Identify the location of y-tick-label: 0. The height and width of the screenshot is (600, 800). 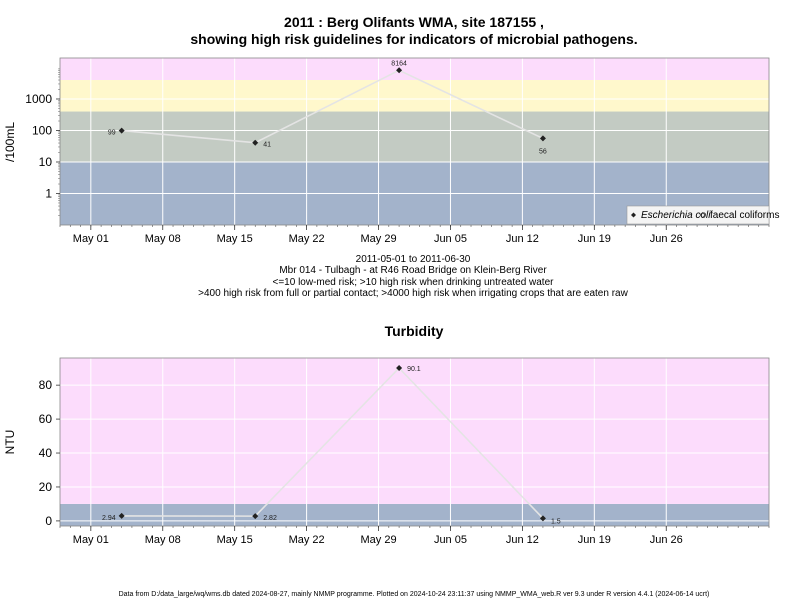
(48, 521).